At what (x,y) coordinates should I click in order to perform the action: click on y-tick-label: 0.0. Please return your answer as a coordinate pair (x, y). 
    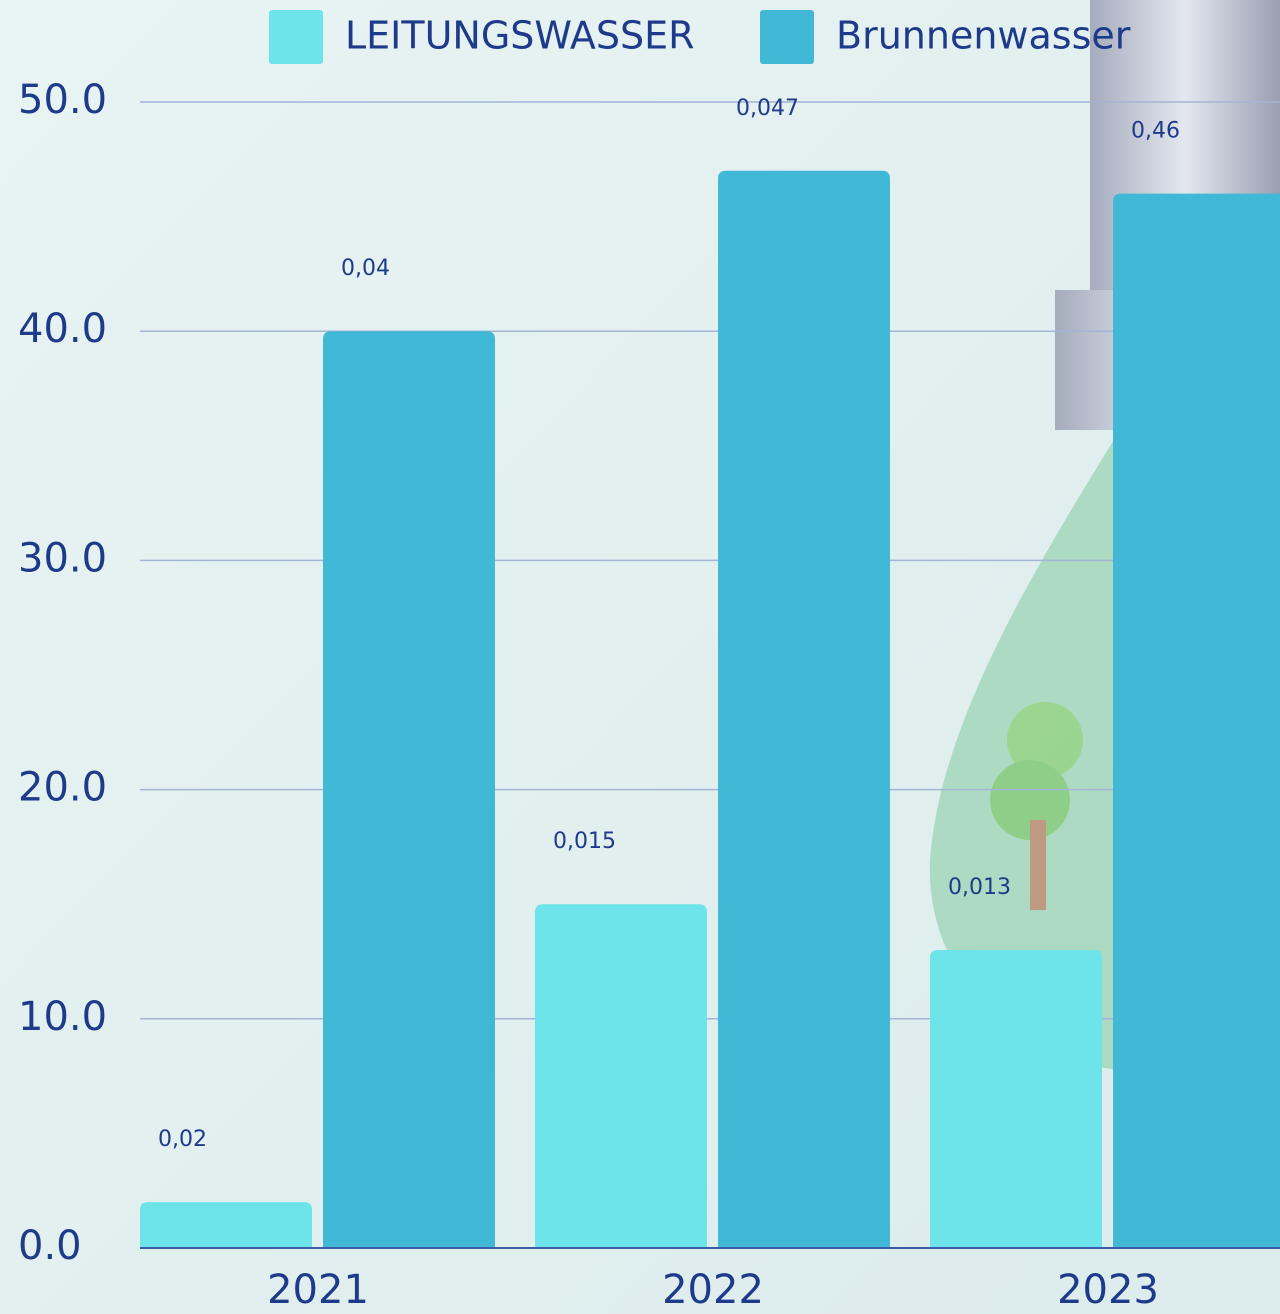
    Looking at the image, I should click on (50, 1246).